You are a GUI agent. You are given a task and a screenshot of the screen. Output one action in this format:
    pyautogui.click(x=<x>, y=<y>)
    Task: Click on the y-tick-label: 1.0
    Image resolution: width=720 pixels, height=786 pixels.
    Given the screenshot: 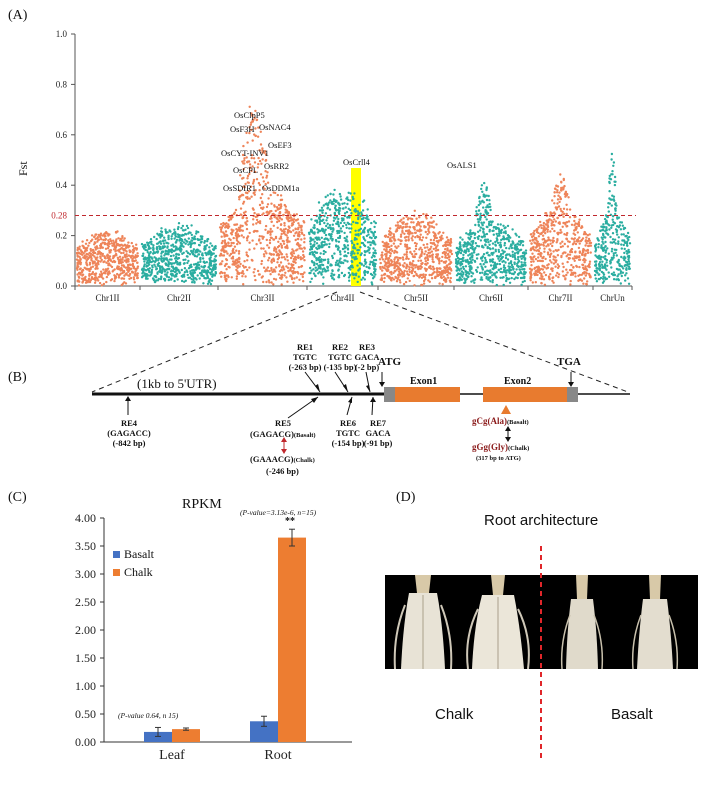 What is the action you would take?
    pyautogui.click(x=62, y=34)
    